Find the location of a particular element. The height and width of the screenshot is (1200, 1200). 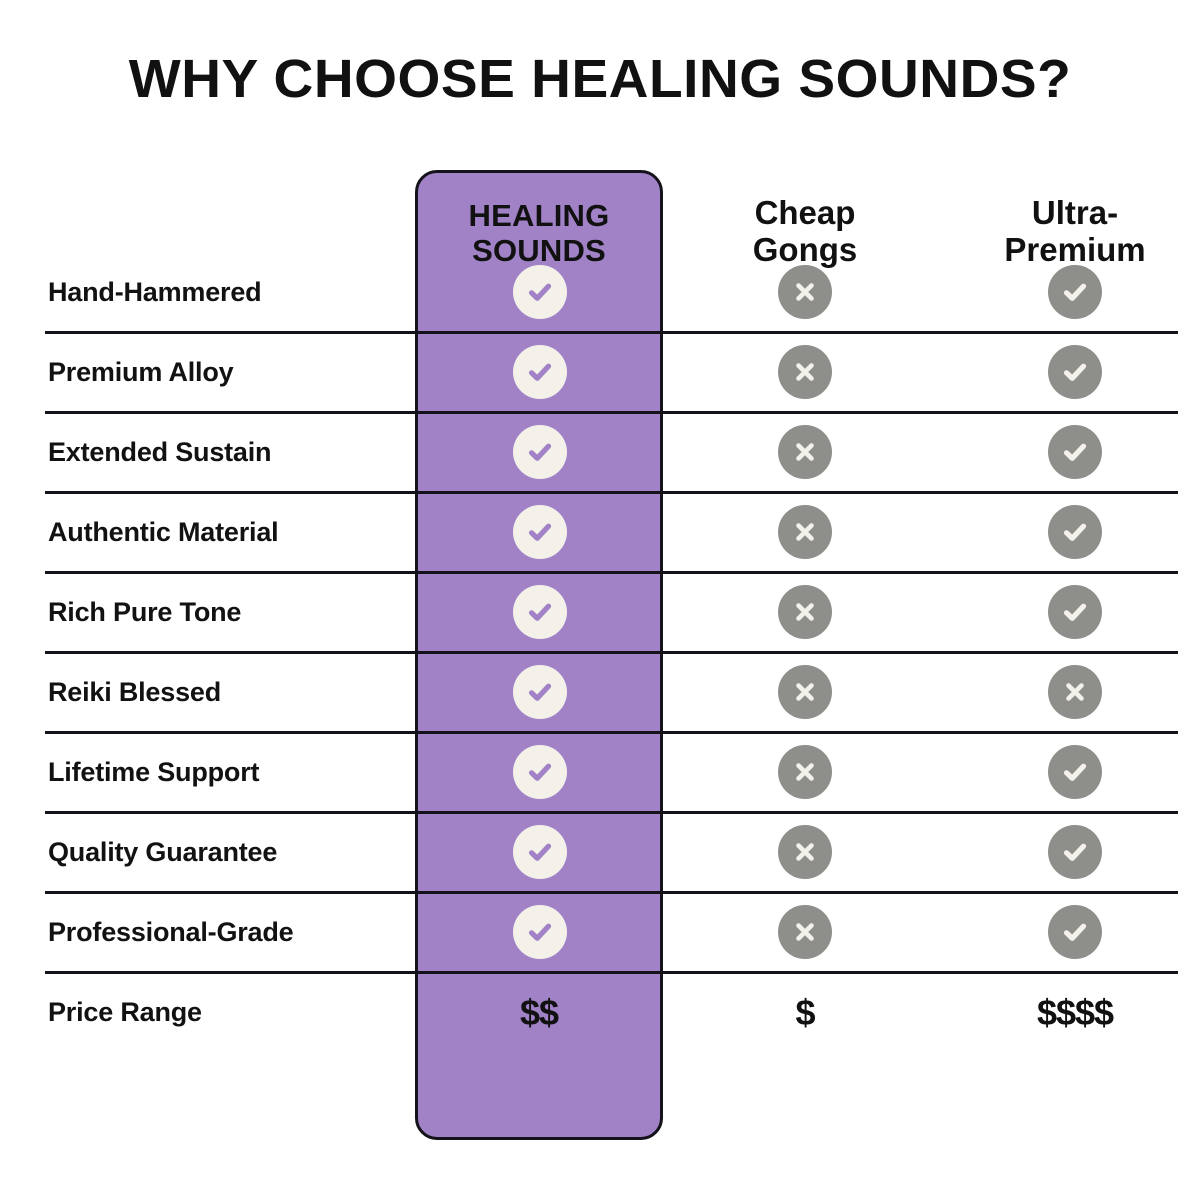

table-row: Reiki Blessed is located at coordinates (600, 692).